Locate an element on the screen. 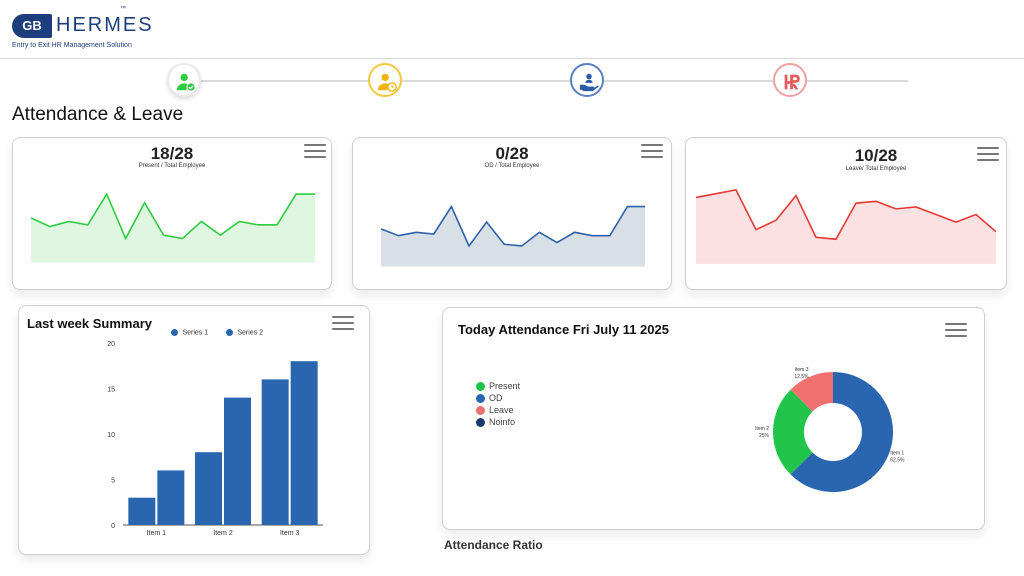 The image size is (1024, 576). today-menu-icon is located at coordinates (956, 330).